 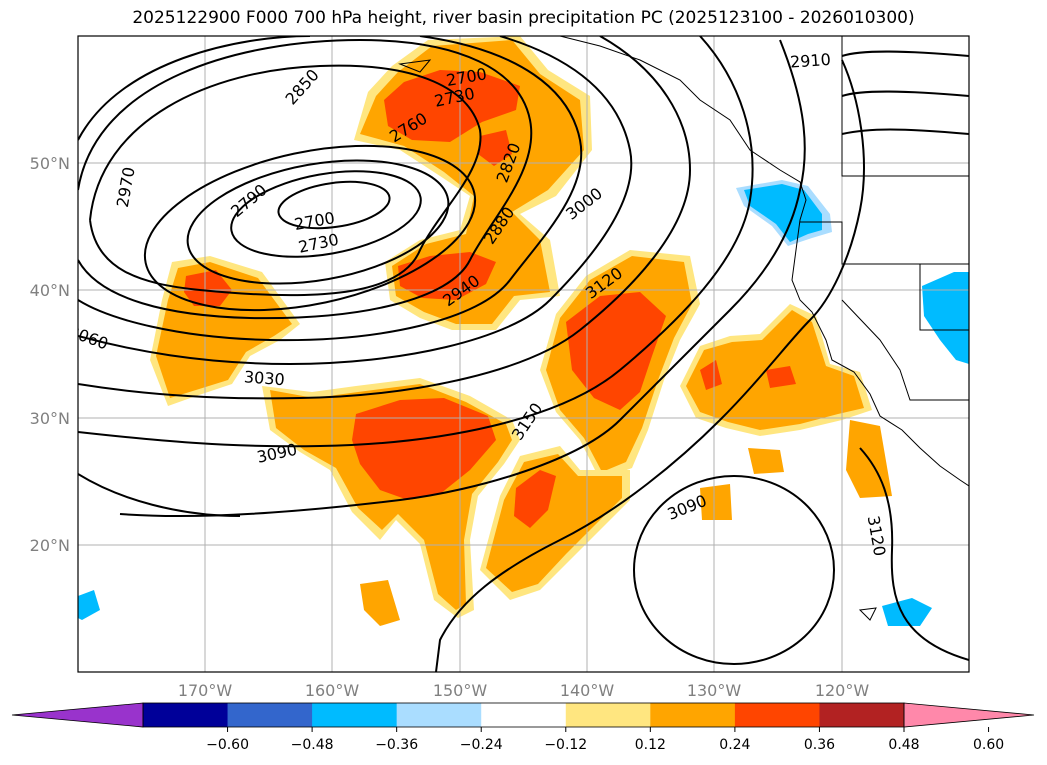 I want to click on colorbar-outline, so click(x=523, y=715).